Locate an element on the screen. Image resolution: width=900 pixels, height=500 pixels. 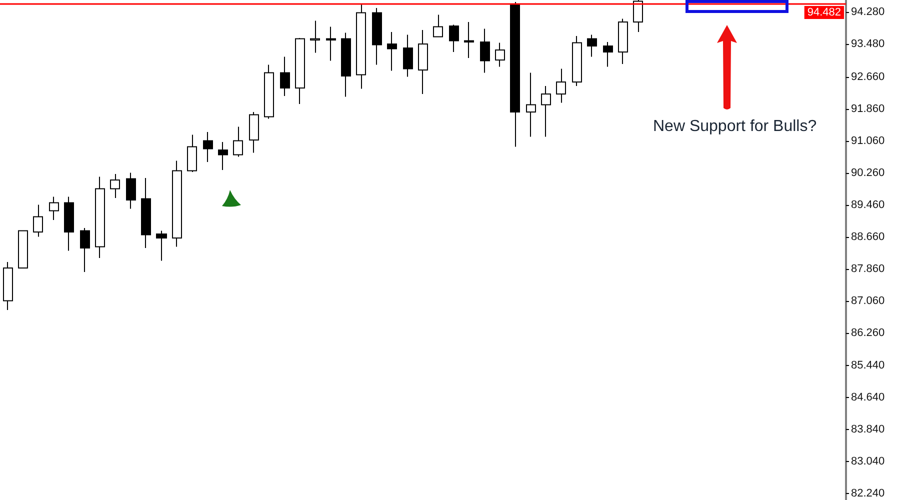
y-tick-label: 82.240 is located at coordinates (868, 494).